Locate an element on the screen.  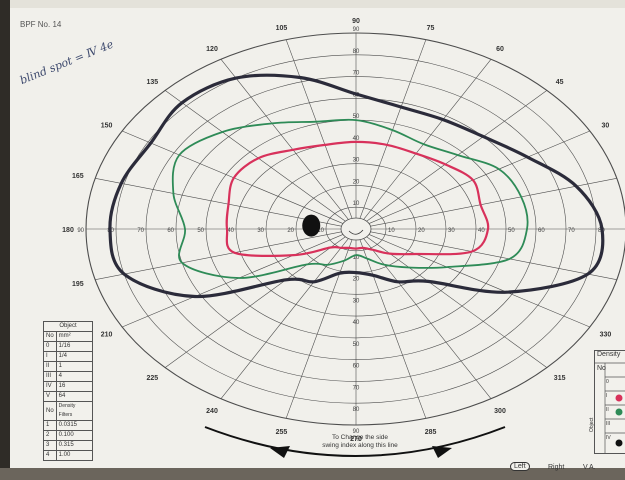
scan-edge-bottom is located at coordinates (312, 474).